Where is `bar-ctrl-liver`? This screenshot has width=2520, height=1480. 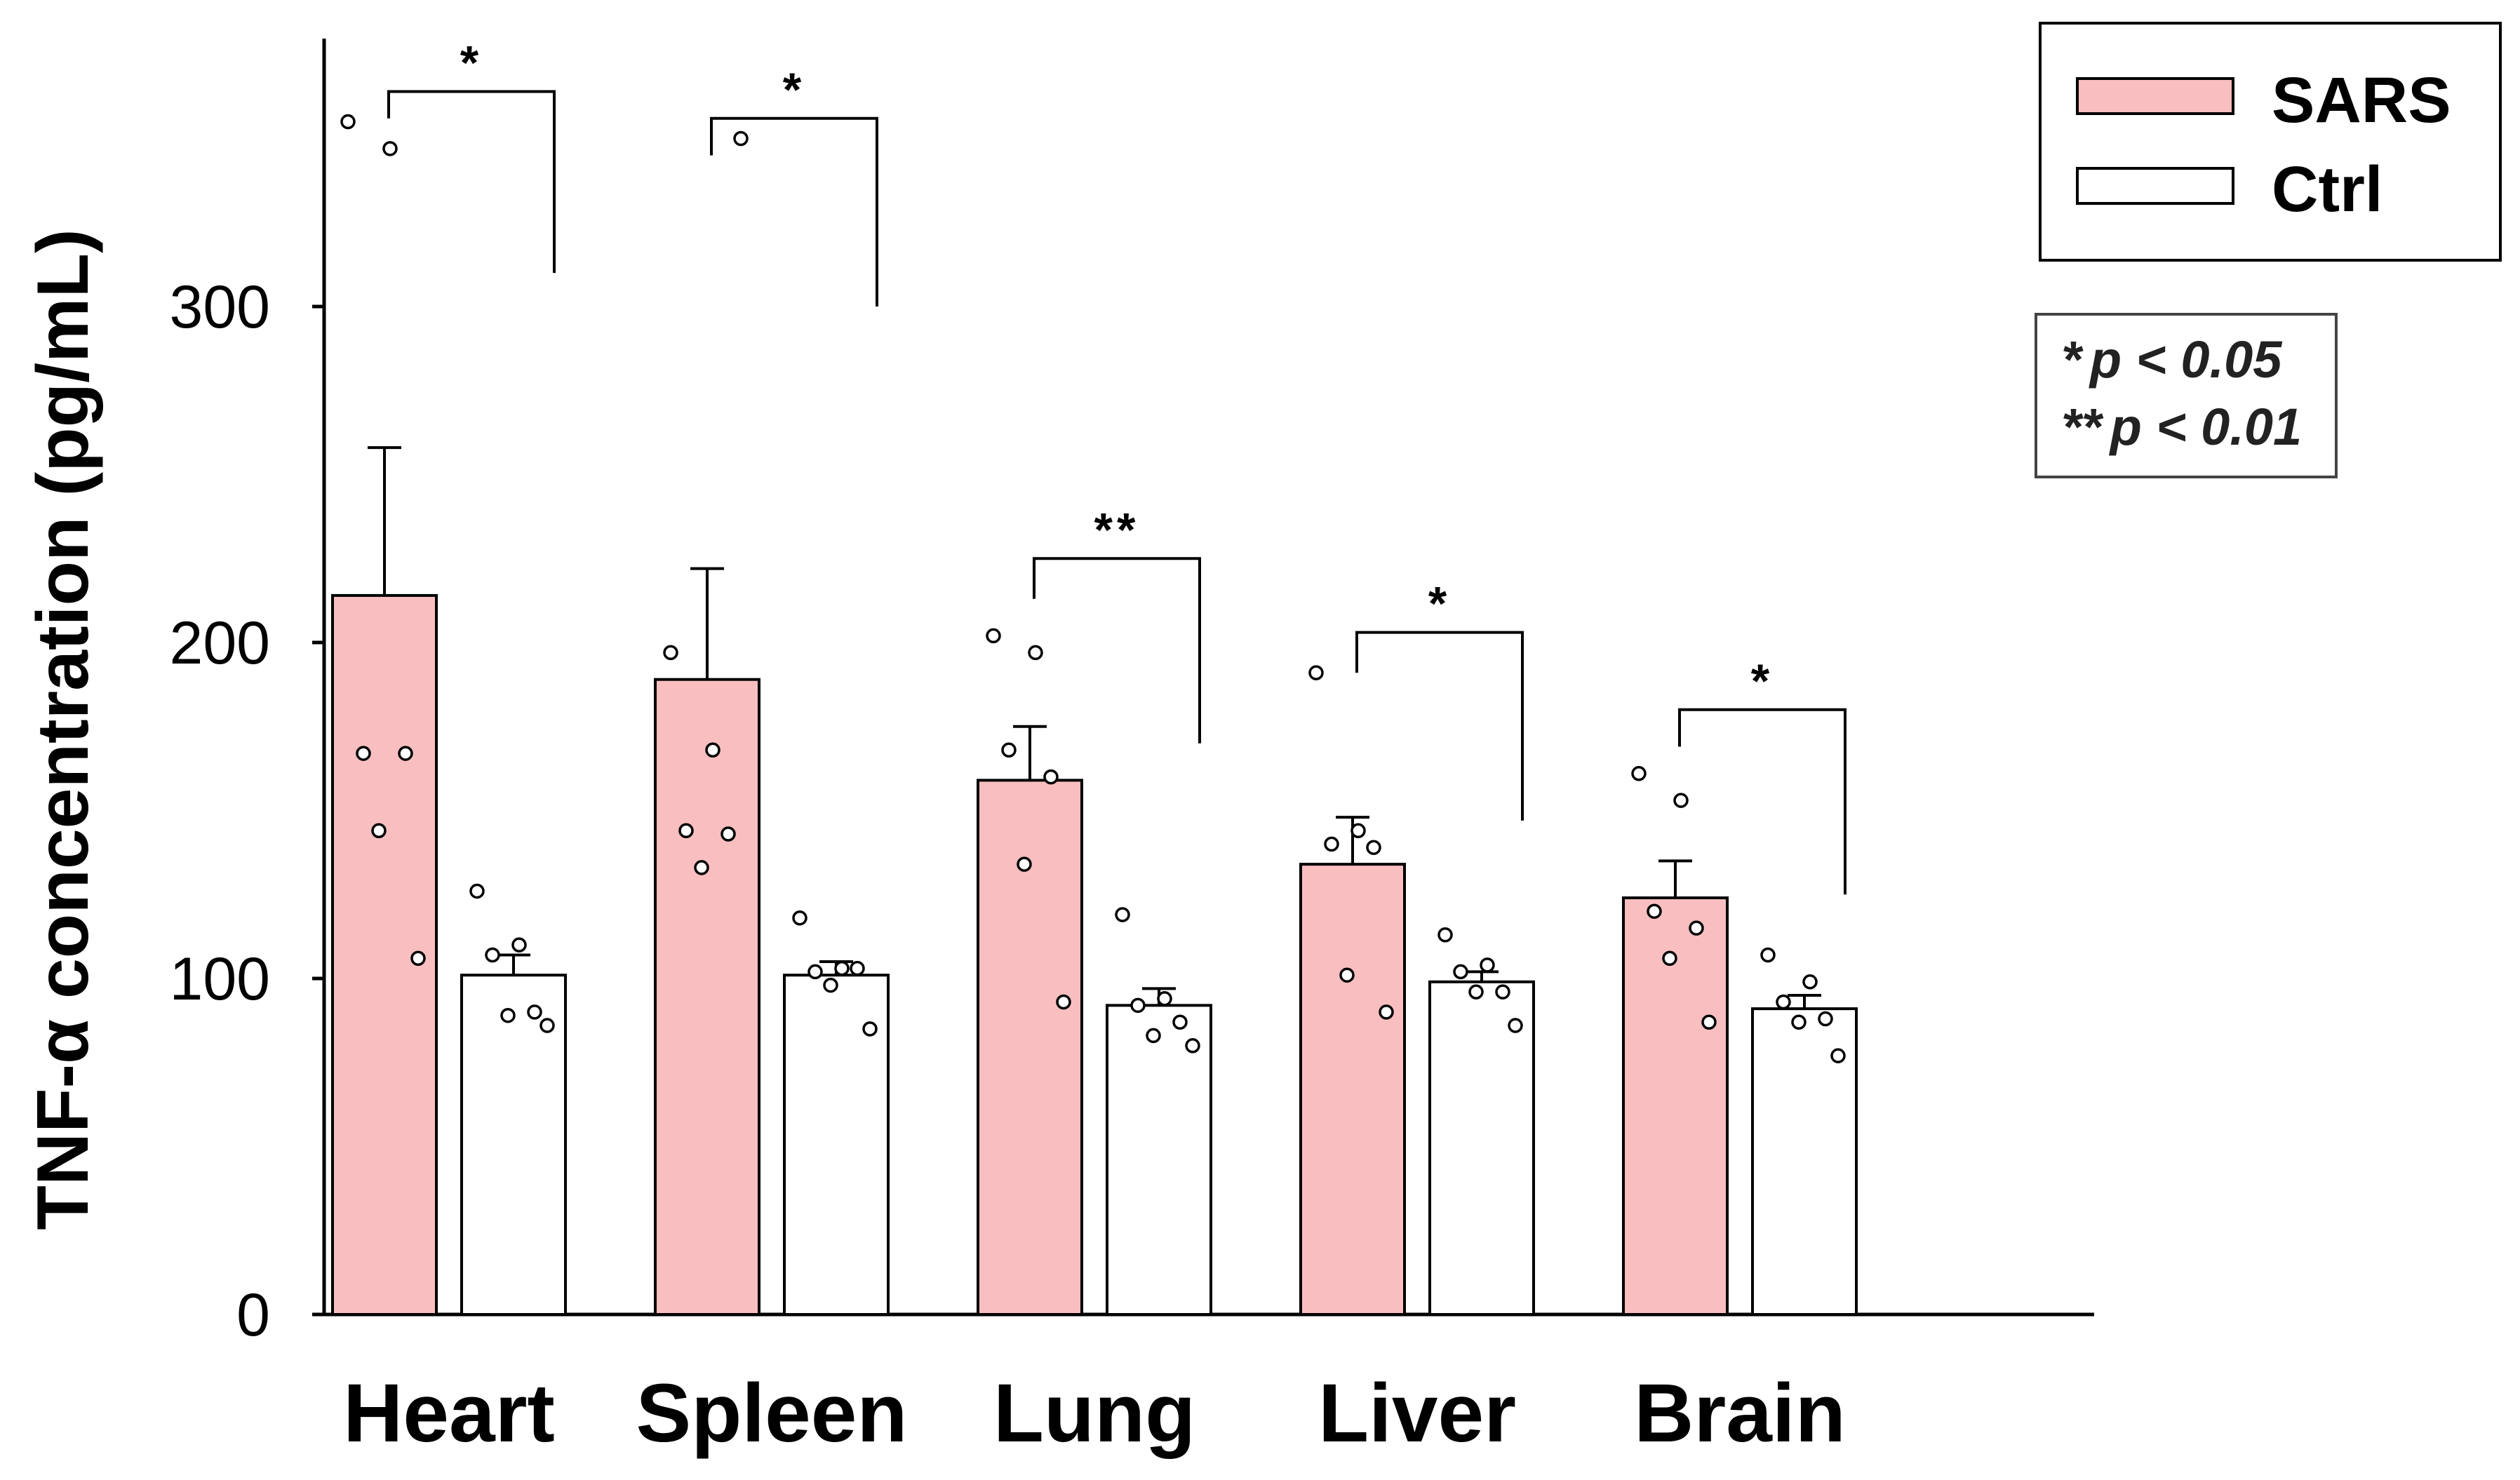
bar-ctrl-liver is located at coordinates (1481, 1148).